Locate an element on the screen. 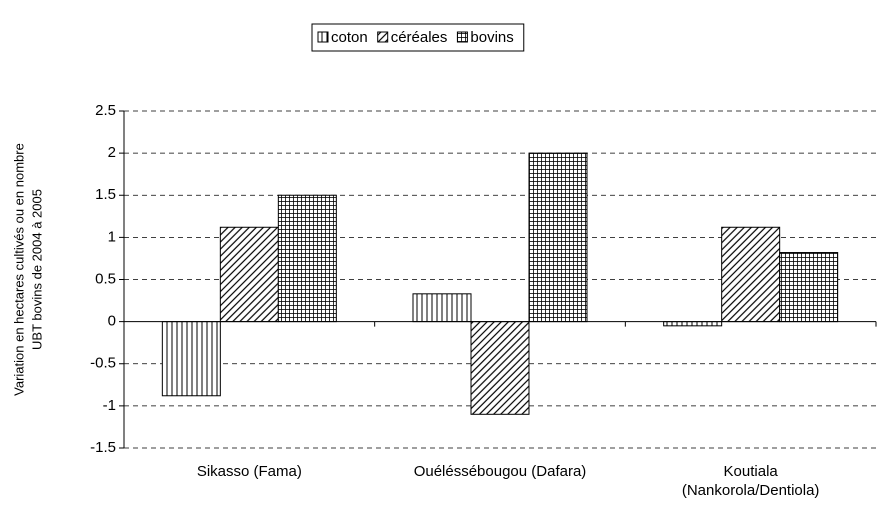 The image size is (882, 515). legend-label: céréales is located at coordinates (419, 37).